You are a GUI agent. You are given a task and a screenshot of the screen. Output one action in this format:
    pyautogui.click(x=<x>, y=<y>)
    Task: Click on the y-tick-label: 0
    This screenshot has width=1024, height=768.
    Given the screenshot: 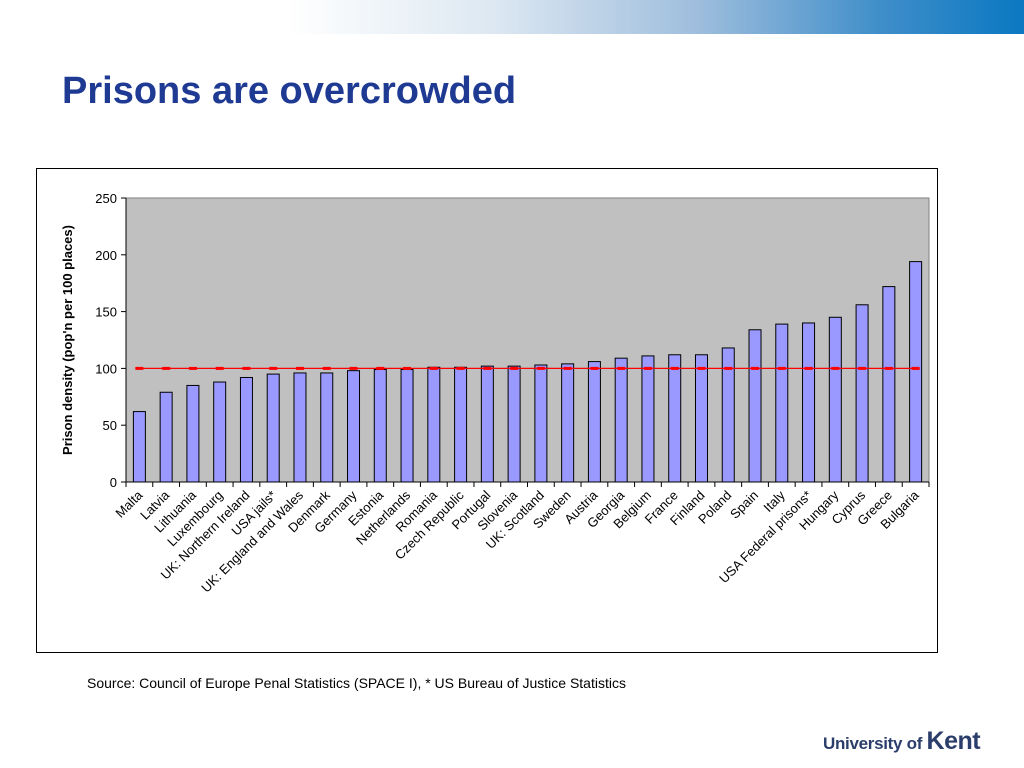 What is the action you would take?
    pyautogui.click(x=113, y=482)
    